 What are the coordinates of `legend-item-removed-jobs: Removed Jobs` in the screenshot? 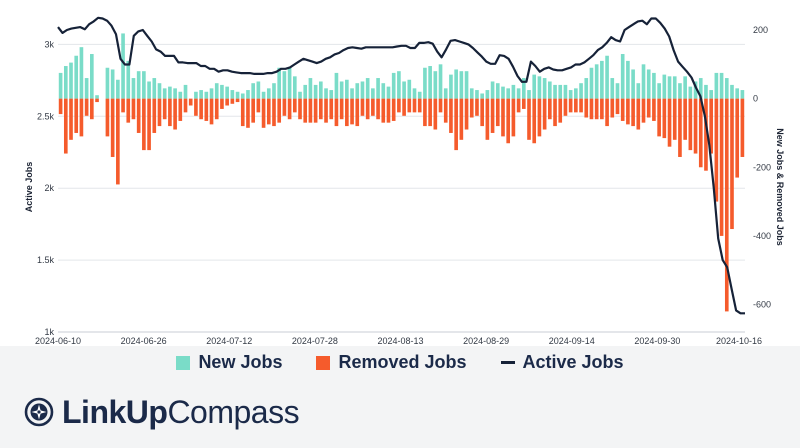 It's located at (391, 362).